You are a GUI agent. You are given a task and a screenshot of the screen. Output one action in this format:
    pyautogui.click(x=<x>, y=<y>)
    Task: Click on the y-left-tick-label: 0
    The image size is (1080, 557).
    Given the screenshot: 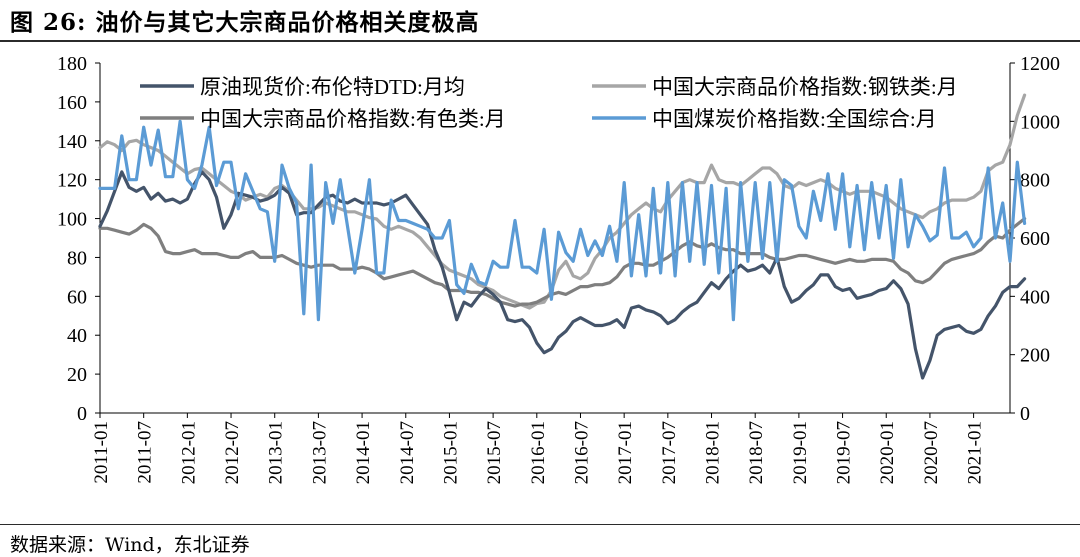 What is the action you would take?
    pyautogui.click(x=82, y=414)
    